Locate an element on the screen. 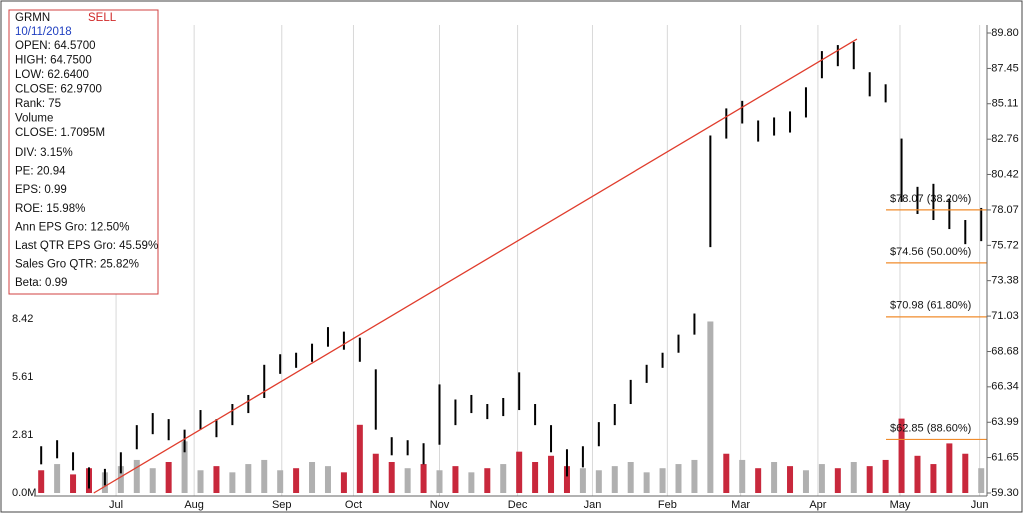 The width and height of the screenshot is (1024, 514). info-stat: PE: 20.94 is located at coordinates (40, 172).